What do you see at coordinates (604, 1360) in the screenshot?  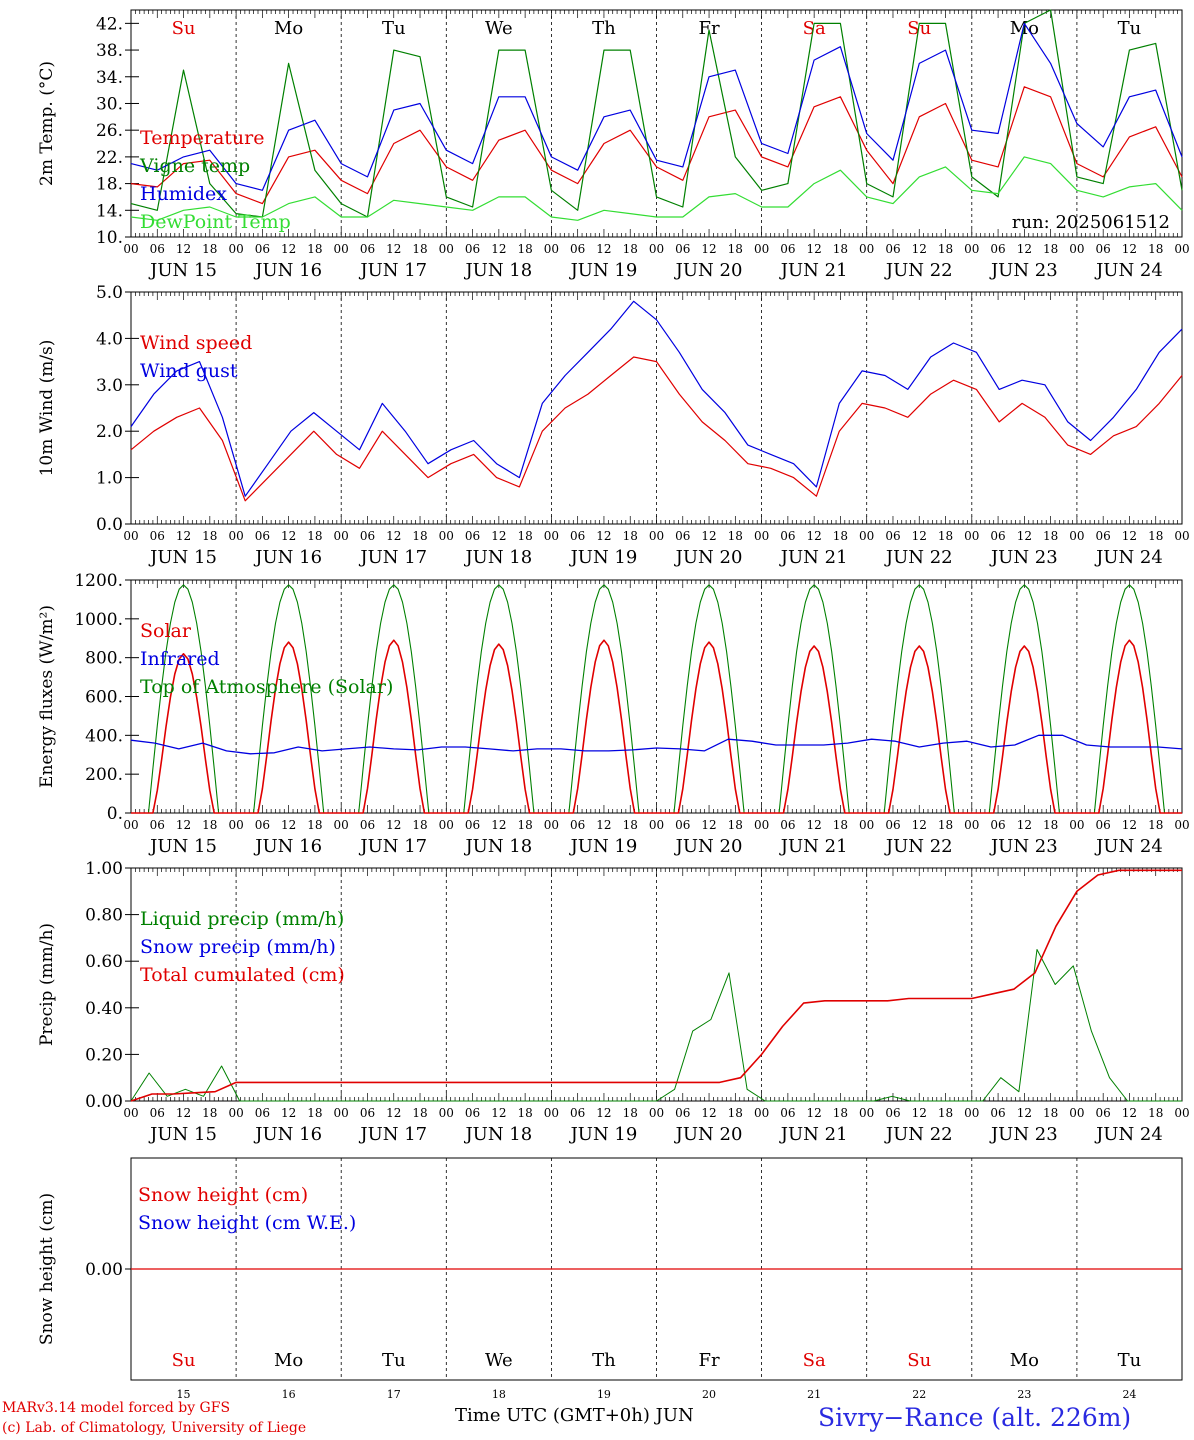 I see `weekday-label: Th` at bounding box center [604, 1360].